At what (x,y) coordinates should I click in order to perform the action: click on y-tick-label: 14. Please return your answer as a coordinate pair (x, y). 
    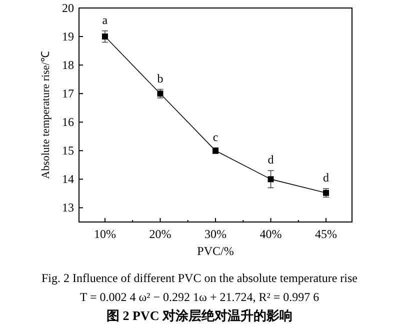
    Looking at the image, I should click on (68, 179).